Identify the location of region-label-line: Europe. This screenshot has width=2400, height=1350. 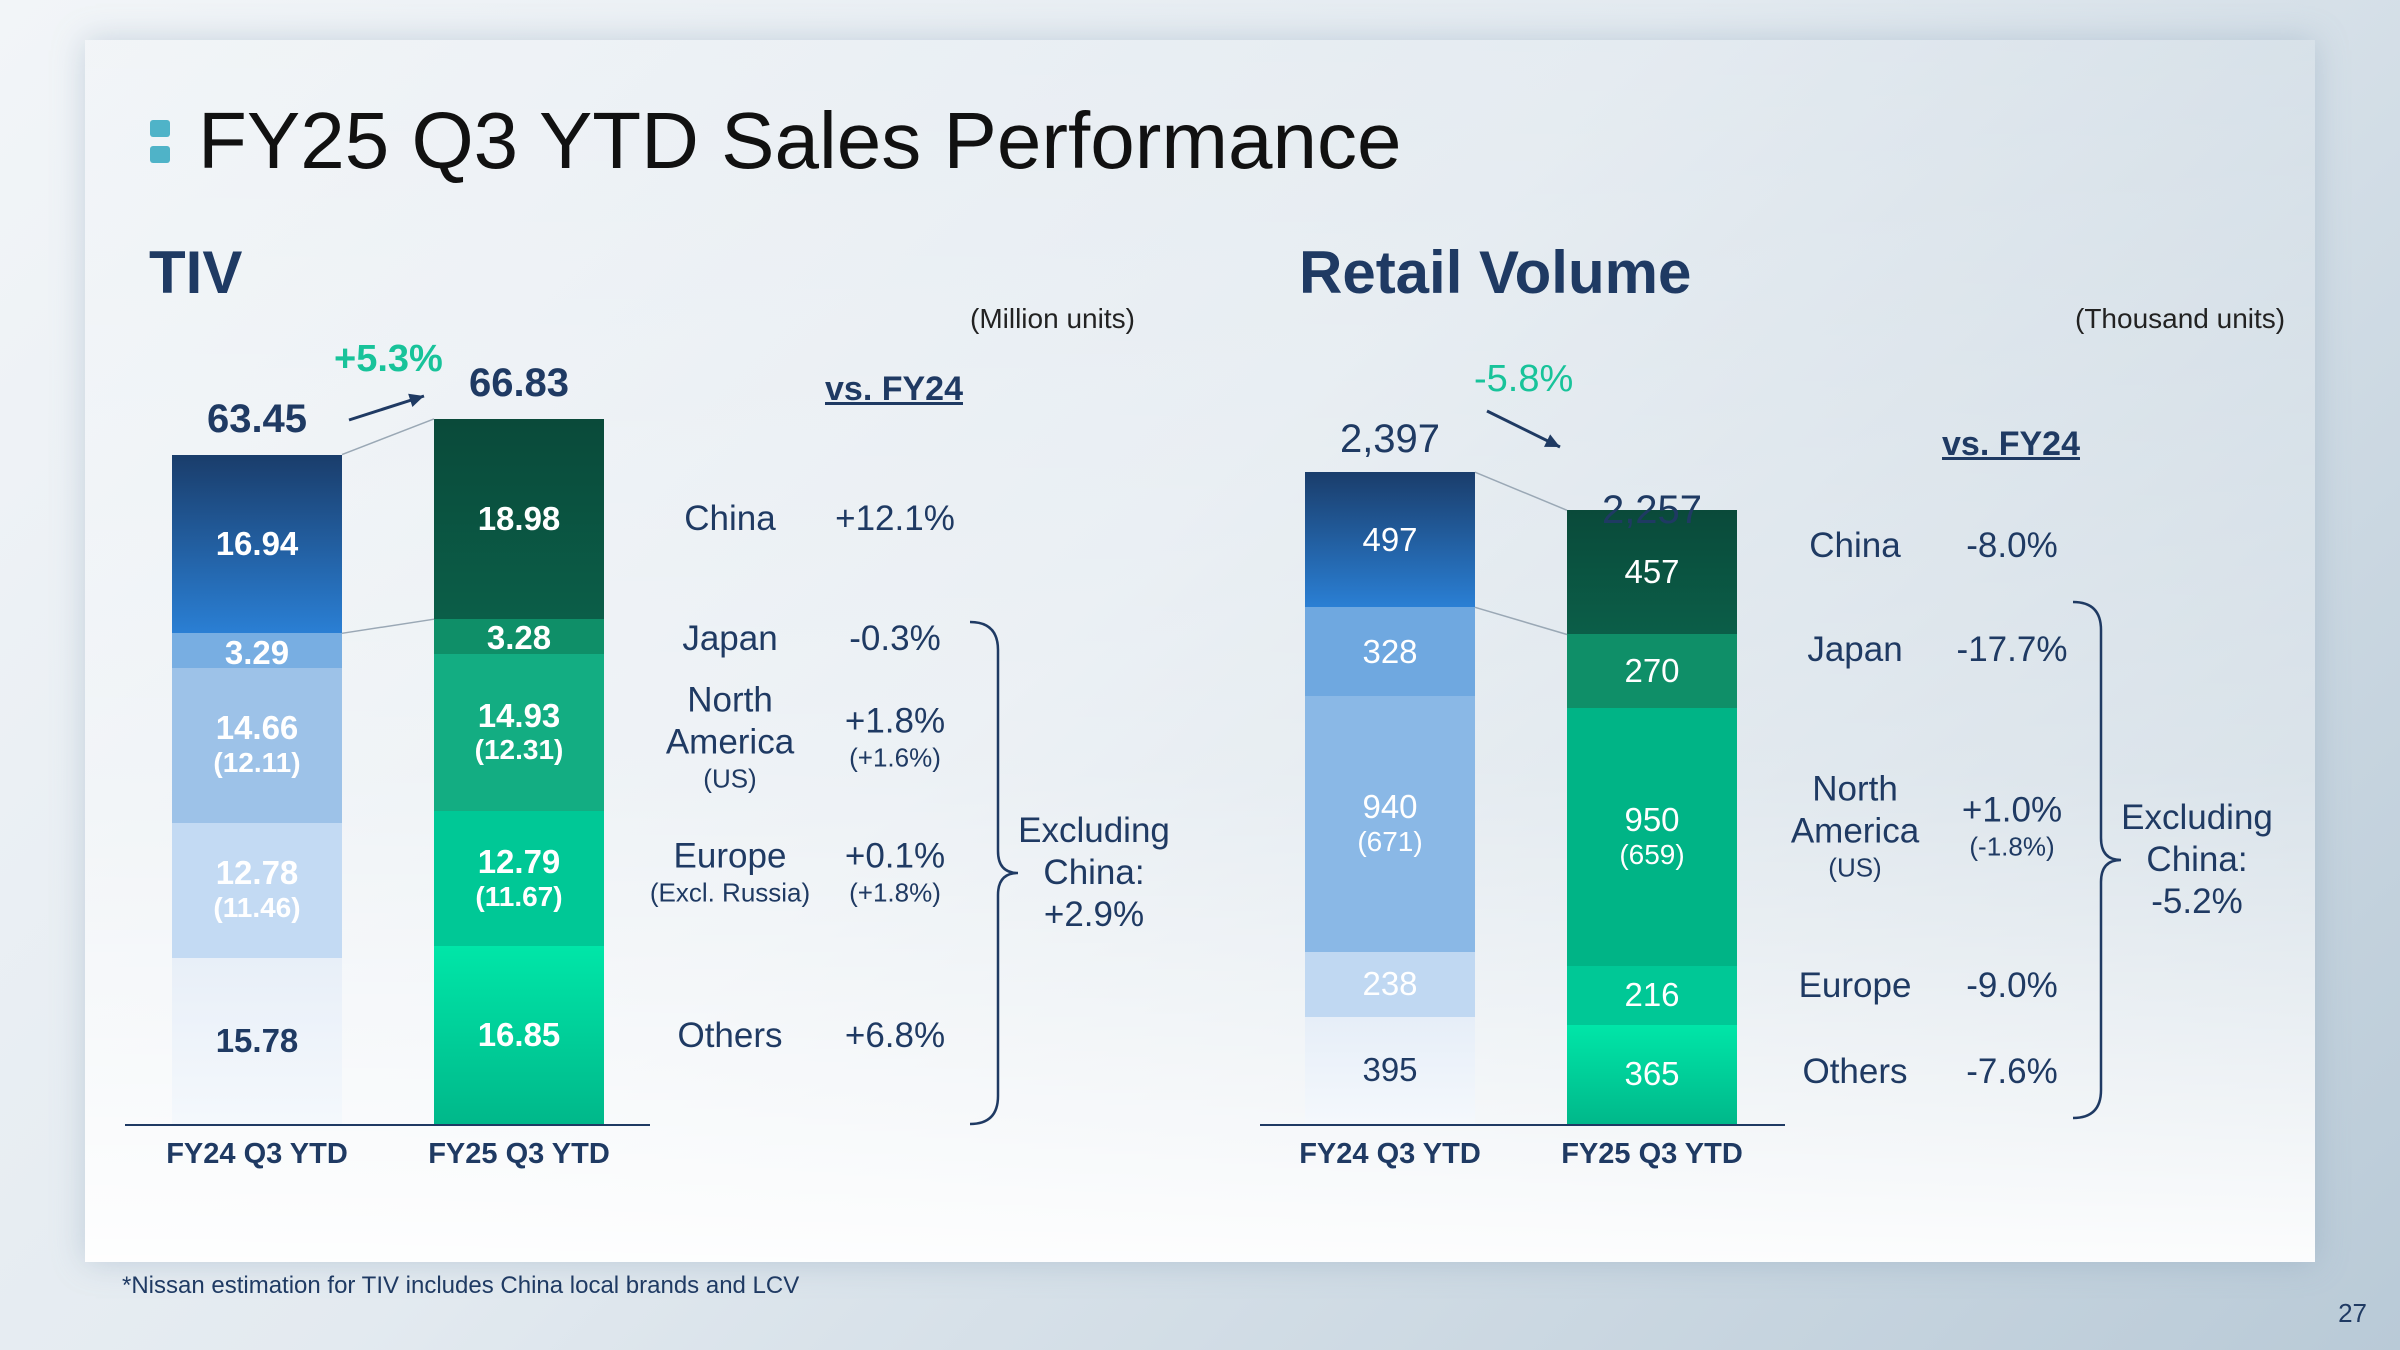
(730, 856).